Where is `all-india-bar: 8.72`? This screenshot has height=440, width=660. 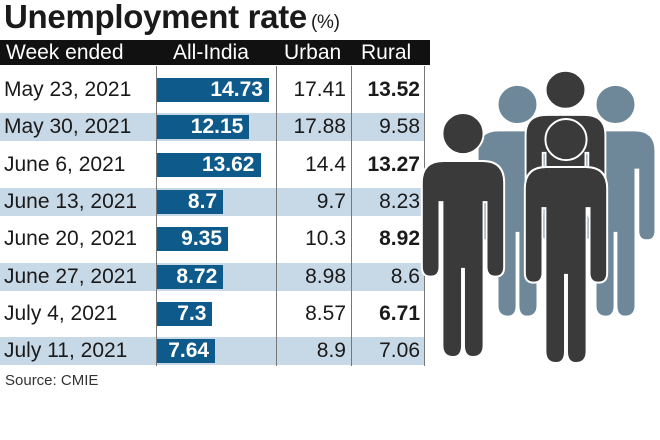
all-india-bar: 8.72 is located at coordinates (190, 276).